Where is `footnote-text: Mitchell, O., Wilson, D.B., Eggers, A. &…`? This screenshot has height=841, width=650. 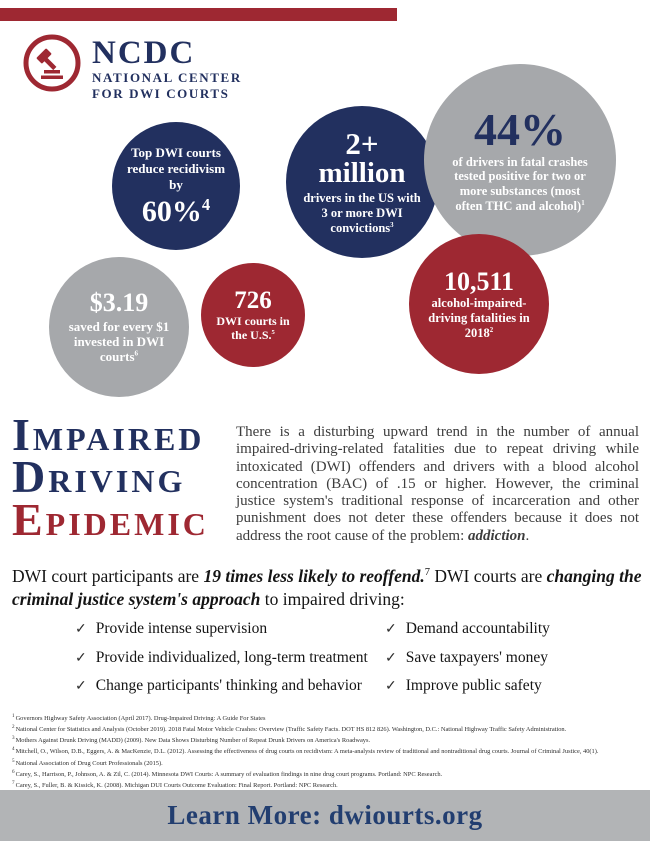
footnote-text: Mitchell, O., Wilson, D.B., Eggers, A. &… is located at coordinates (307, 752).